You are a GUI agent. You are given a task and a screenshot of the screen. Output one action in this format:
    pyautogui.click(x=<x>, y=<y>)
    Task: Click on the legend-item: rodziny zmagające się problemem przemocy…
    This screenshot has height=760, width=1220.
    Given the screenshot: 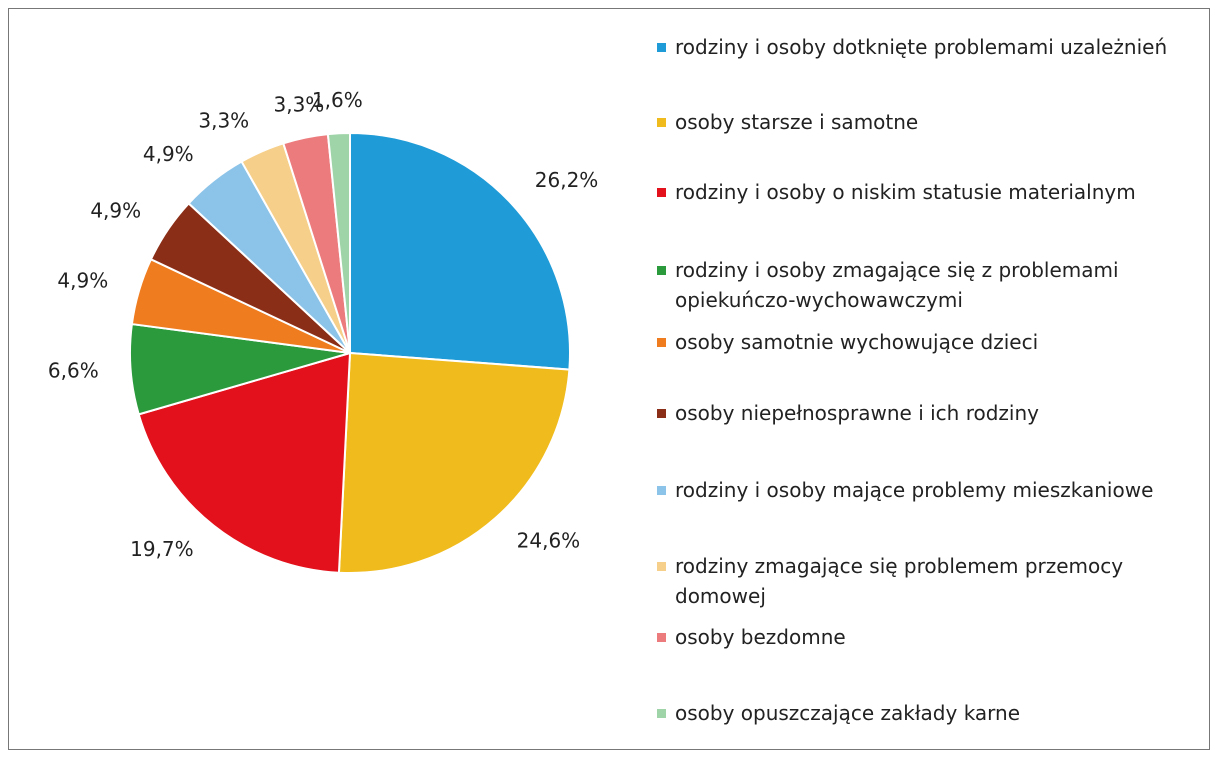 What is the action you would take?
    pyautogui.click(x=927, y=581)
    